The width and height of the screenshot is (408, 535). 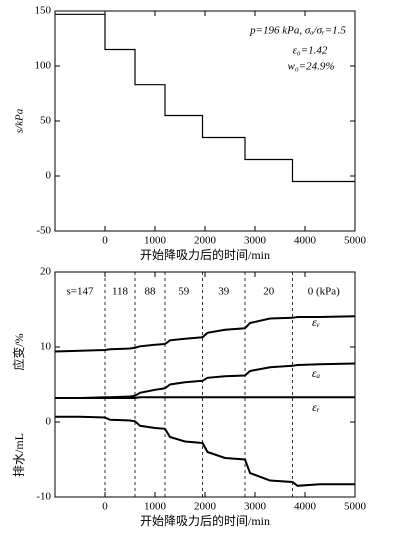 I want to click on y-tick-label: -10, so click(x=43, y=497).